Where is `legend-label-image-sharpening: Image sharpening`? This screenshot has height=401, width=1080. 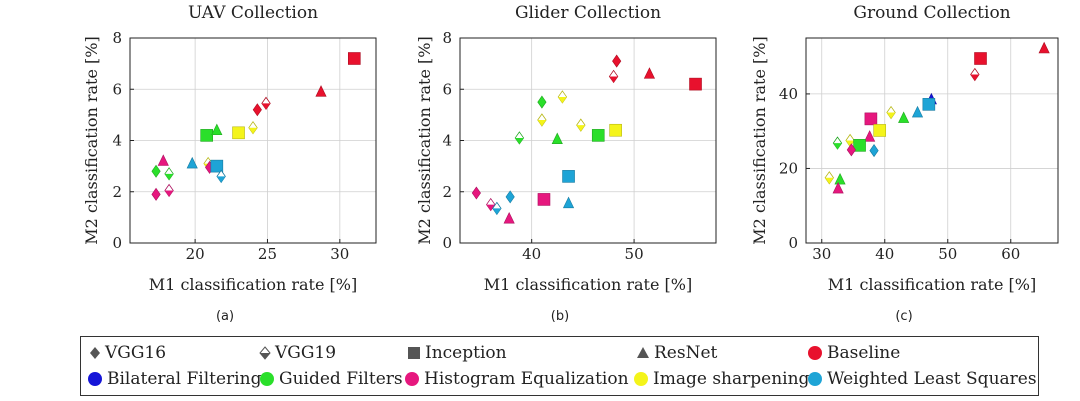 legend-label-image-sharpening: Image sharpening is located at coordinates (731, 379).